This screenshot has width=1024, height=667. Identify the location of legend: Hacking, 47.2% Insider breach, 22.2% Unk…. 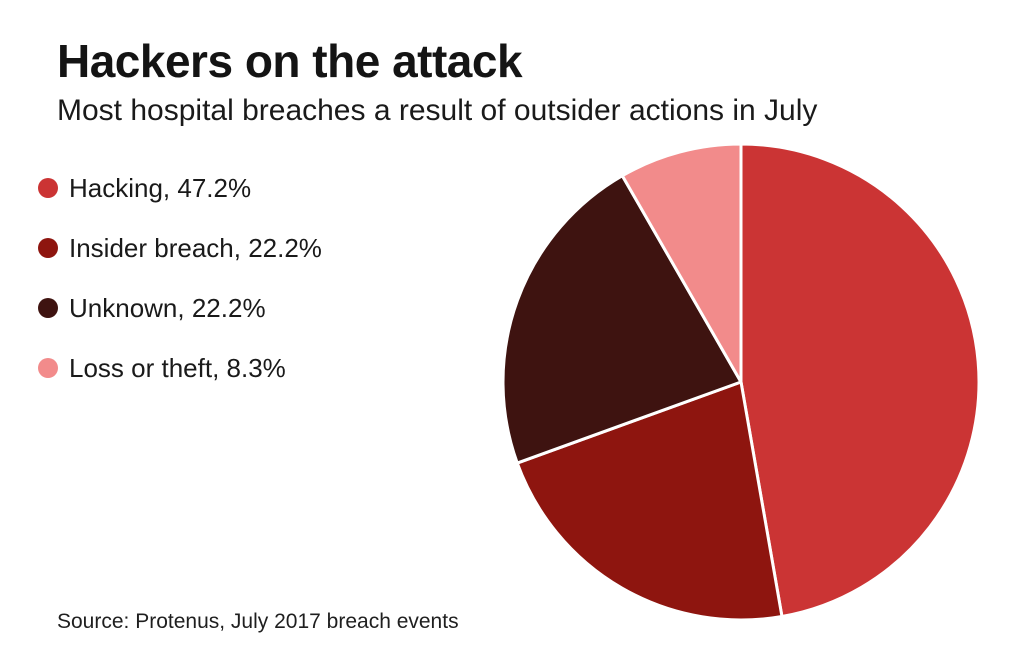
(180, 278).